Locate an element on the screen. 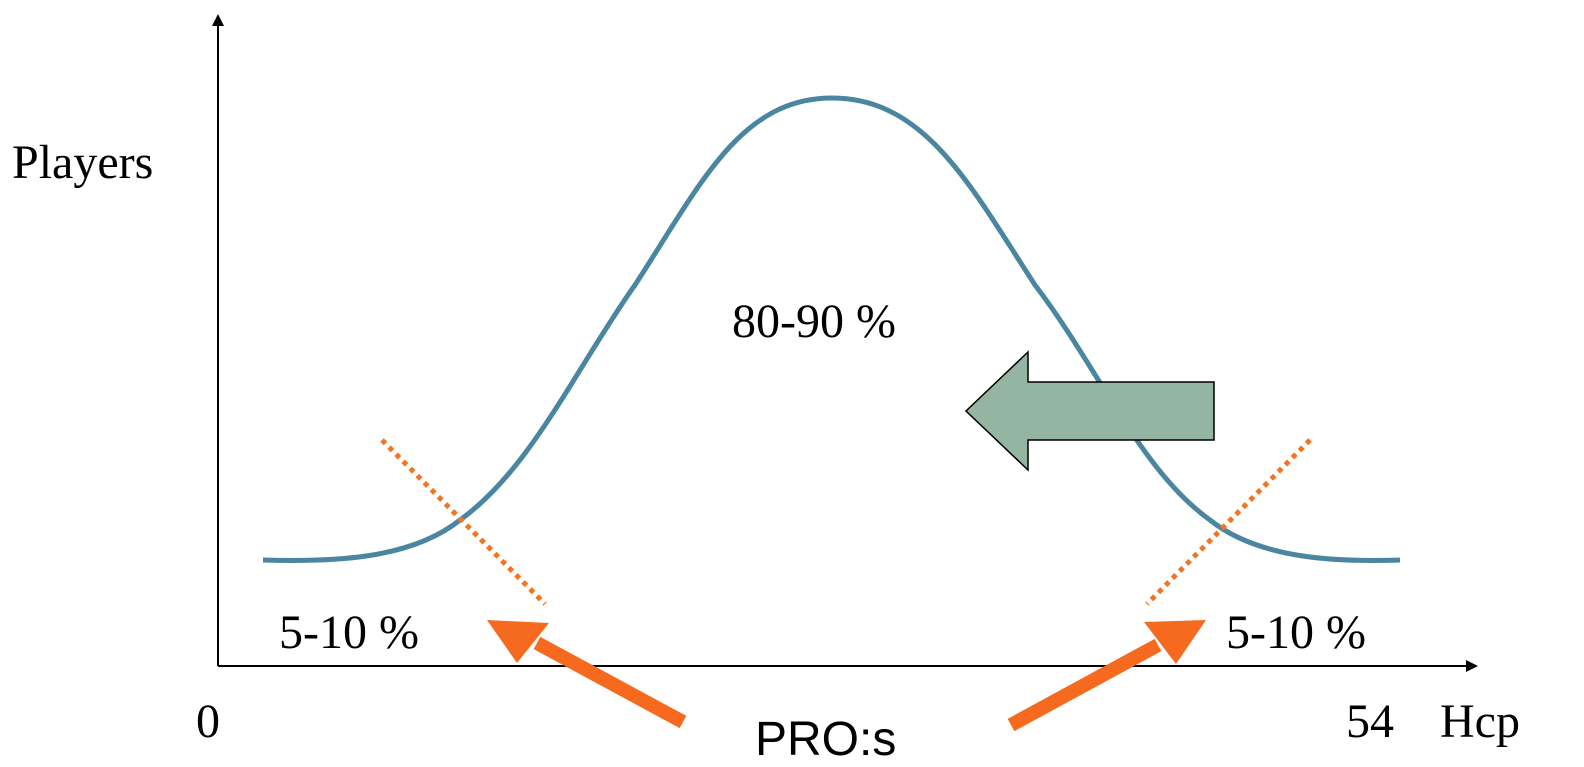 The image size is (1584, 767). left-divider-line is located at coordinates (463, 522).